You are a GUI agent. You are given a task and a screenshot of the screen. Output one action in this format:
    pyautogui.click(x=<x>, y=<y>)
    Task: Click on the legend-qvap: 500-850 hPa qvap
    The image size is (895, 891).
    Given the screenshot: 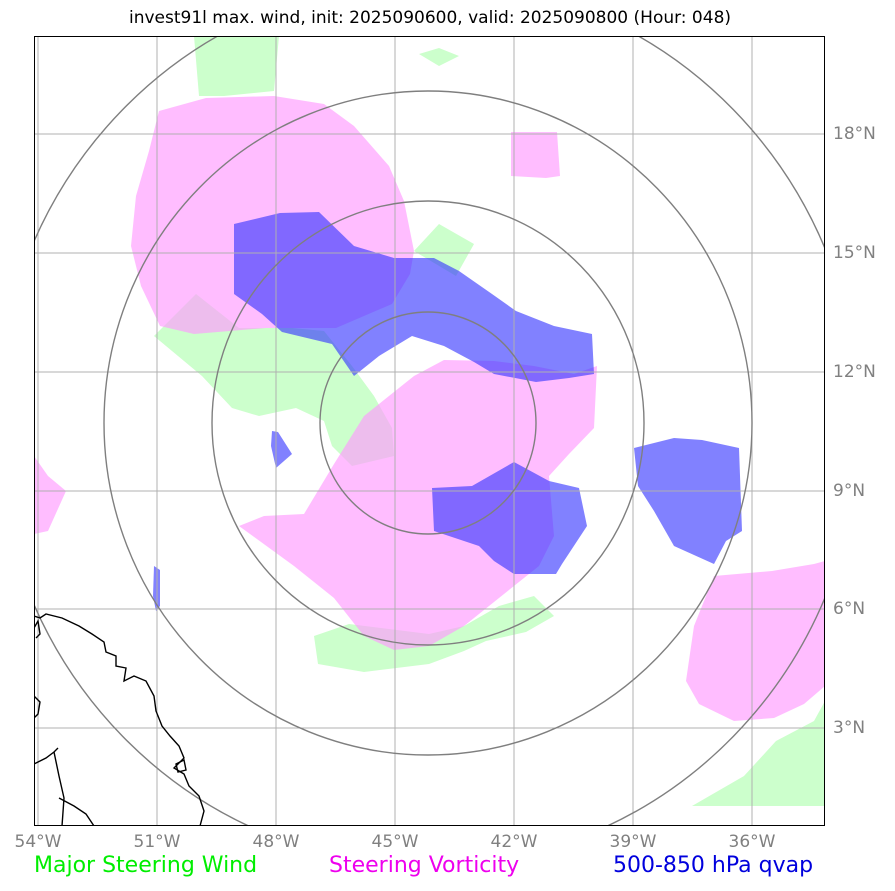 What is the action you would take?
    pyautogui.click(x=713, y=865)
    